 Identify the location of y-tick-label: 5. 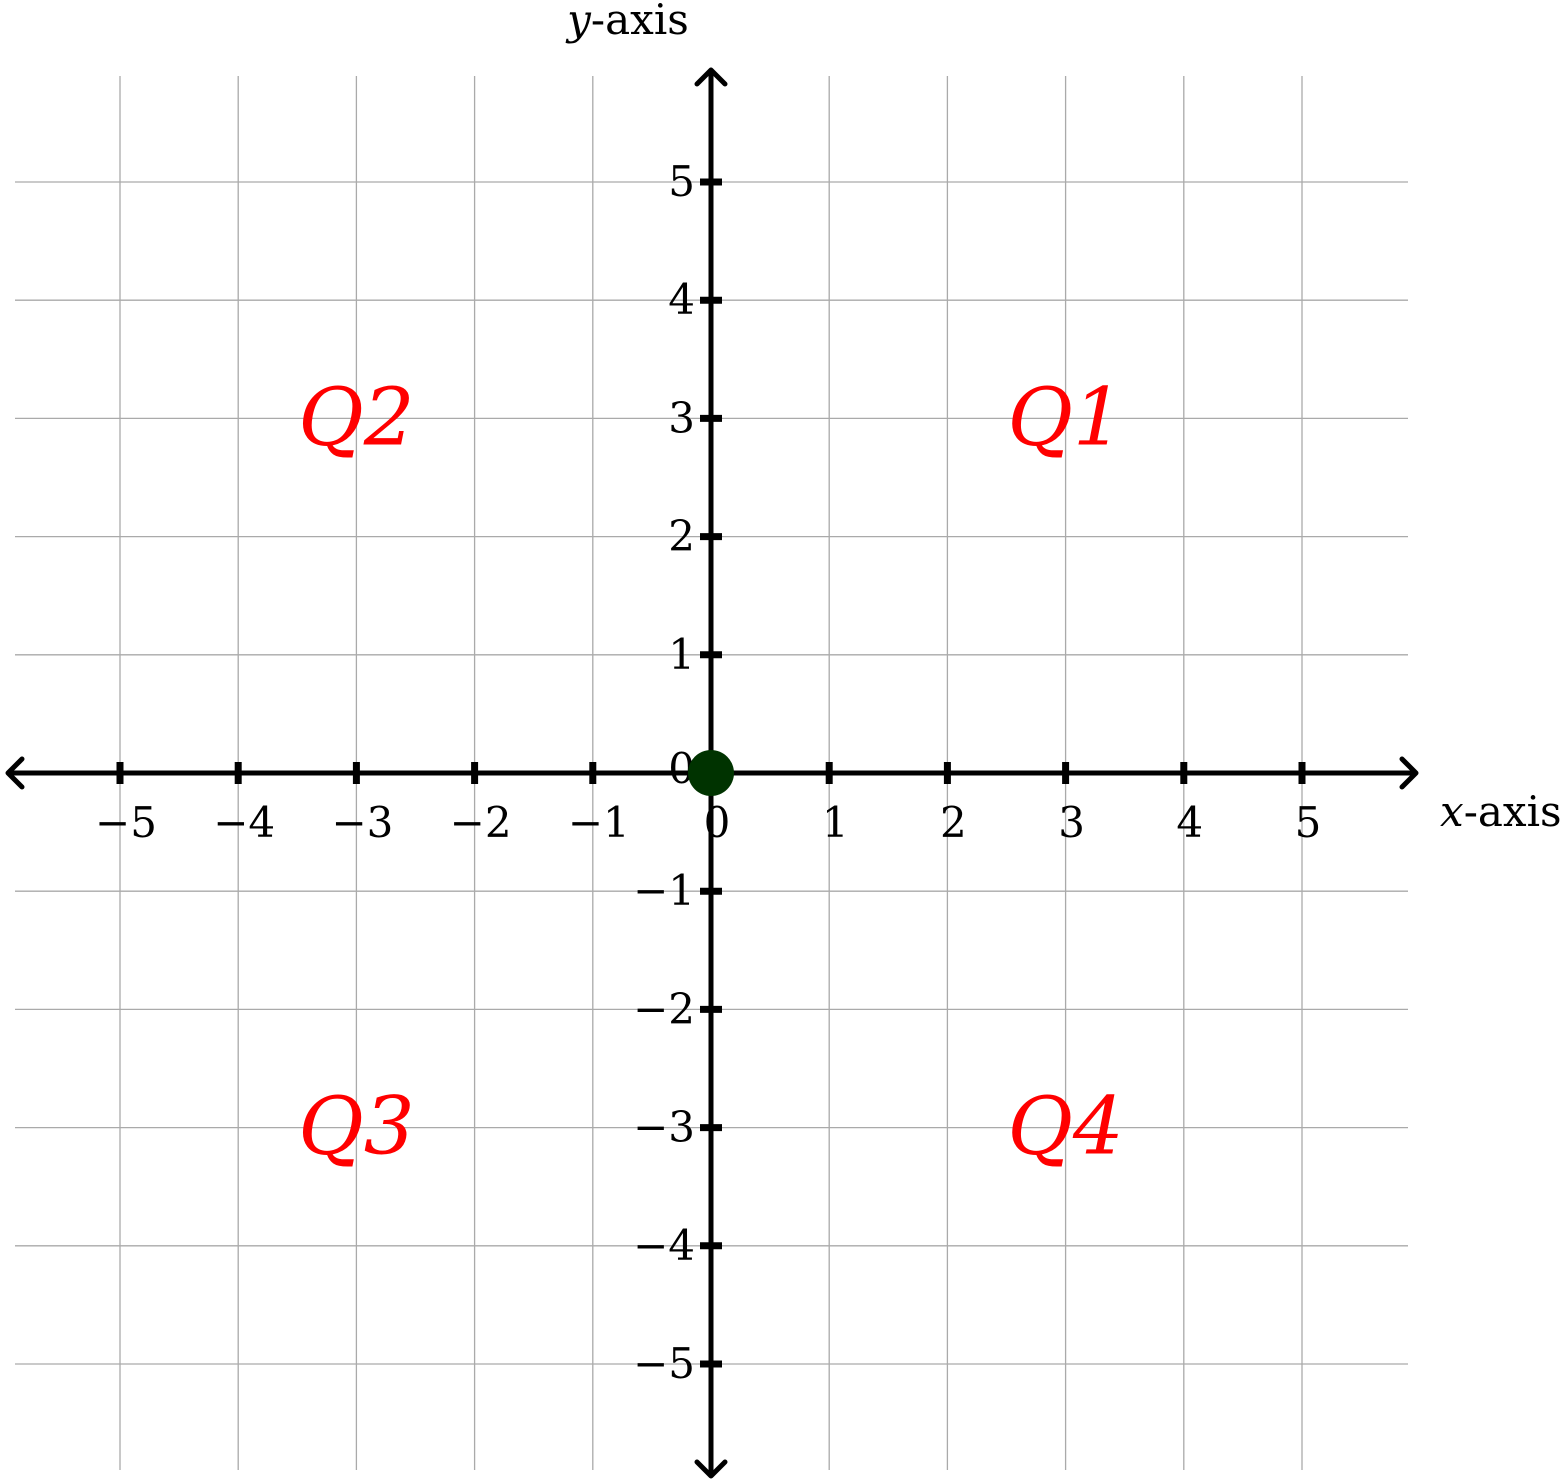
(681, 181).